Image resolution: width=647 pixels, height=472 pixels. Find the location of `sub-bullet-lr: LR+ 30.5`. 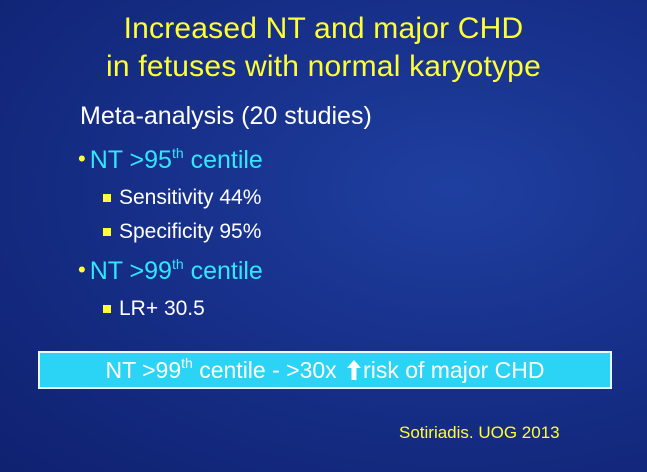

sub-bullet-lr: LR+ 30.5 is located at coordinates (154, 309).